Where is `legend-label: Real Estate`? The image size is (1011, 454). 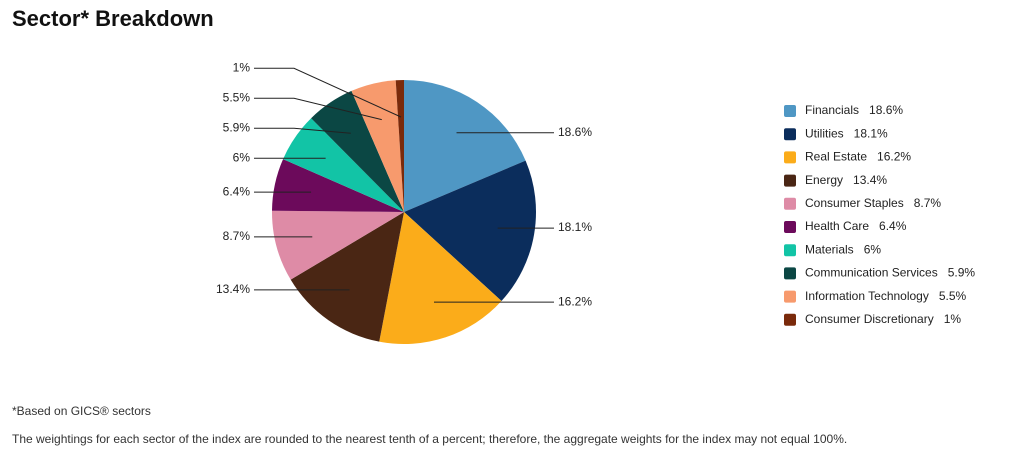 legend-label: Real Estate is located at coordinates (836, 157).